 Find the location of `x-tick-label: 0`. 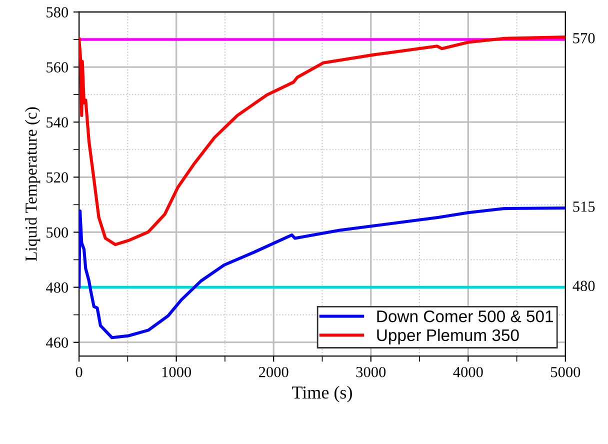

x-tick-label: 0 is located at coordinates (79, 372).